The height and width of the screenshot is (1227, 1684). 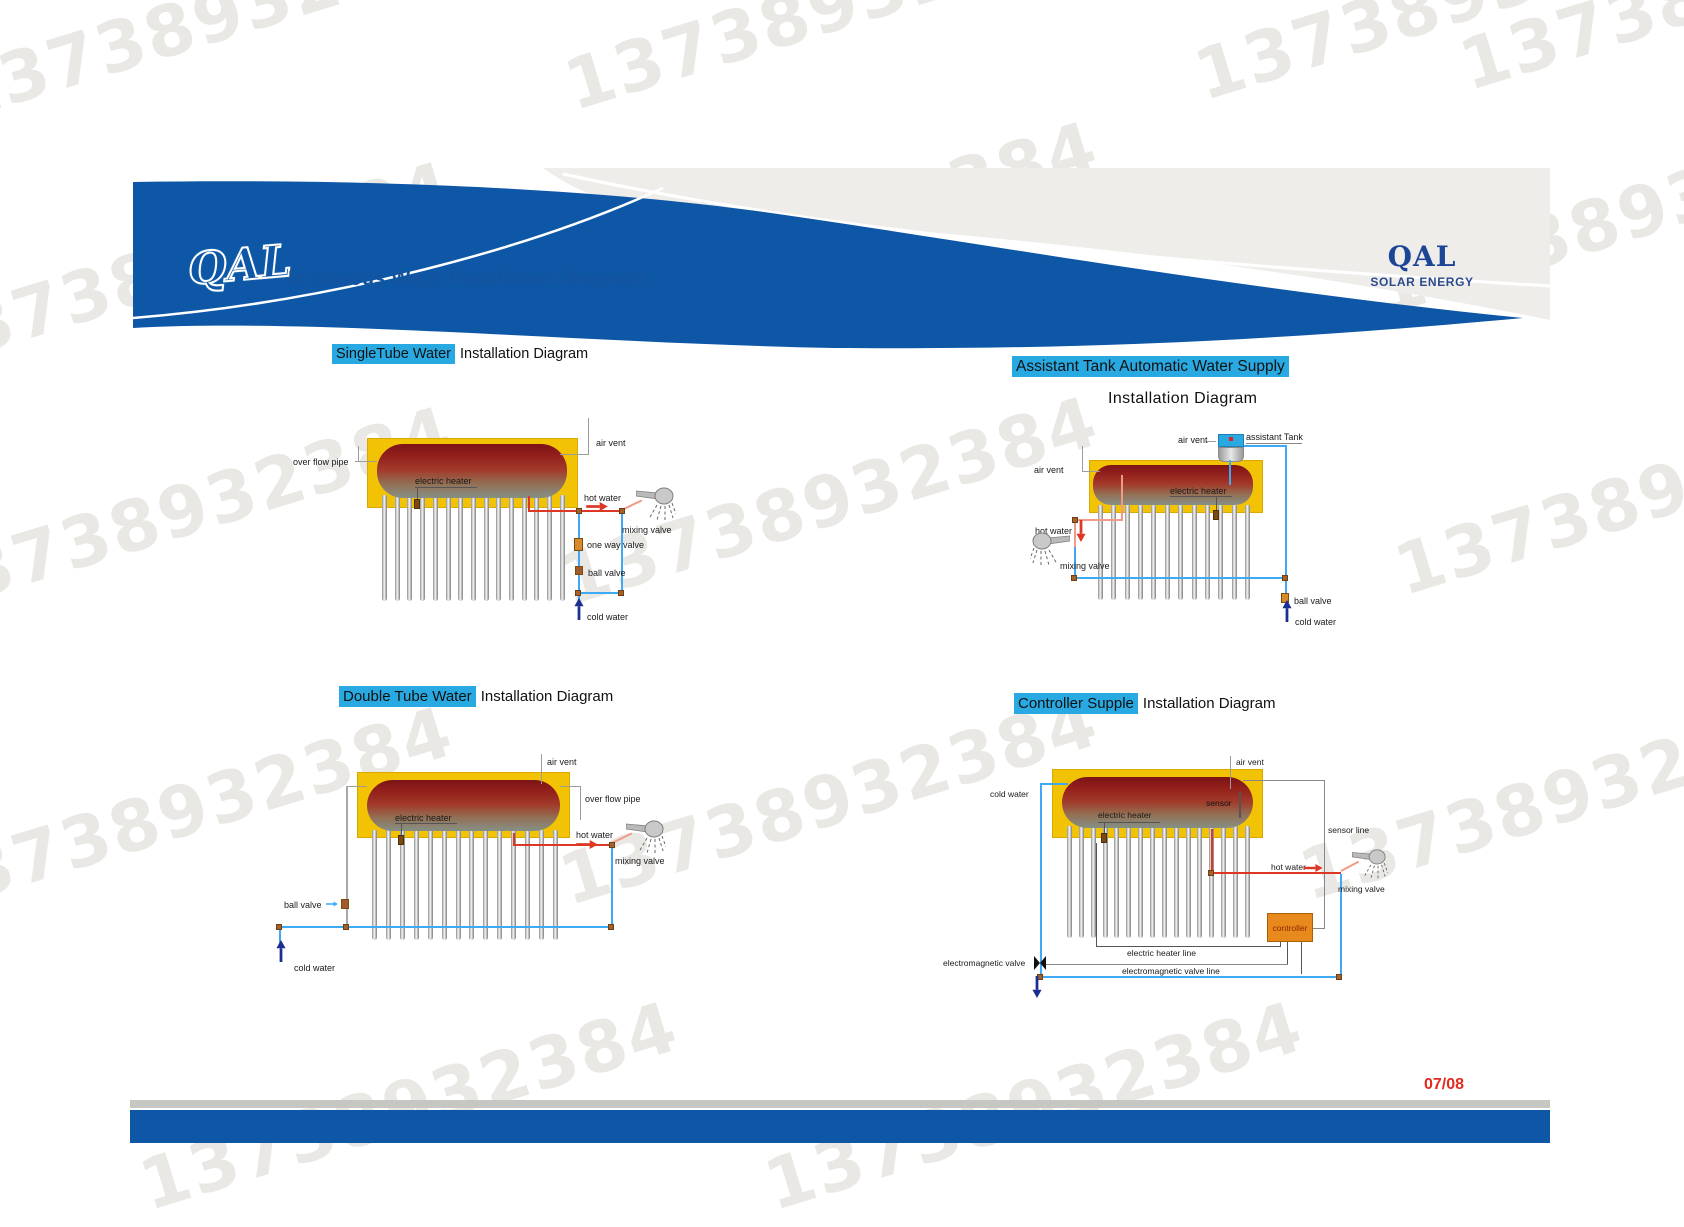 What do you see at coordinates (1324, 854) in the screenshot?
I see `sensor-line-v` at bounding box center [1324, 854].